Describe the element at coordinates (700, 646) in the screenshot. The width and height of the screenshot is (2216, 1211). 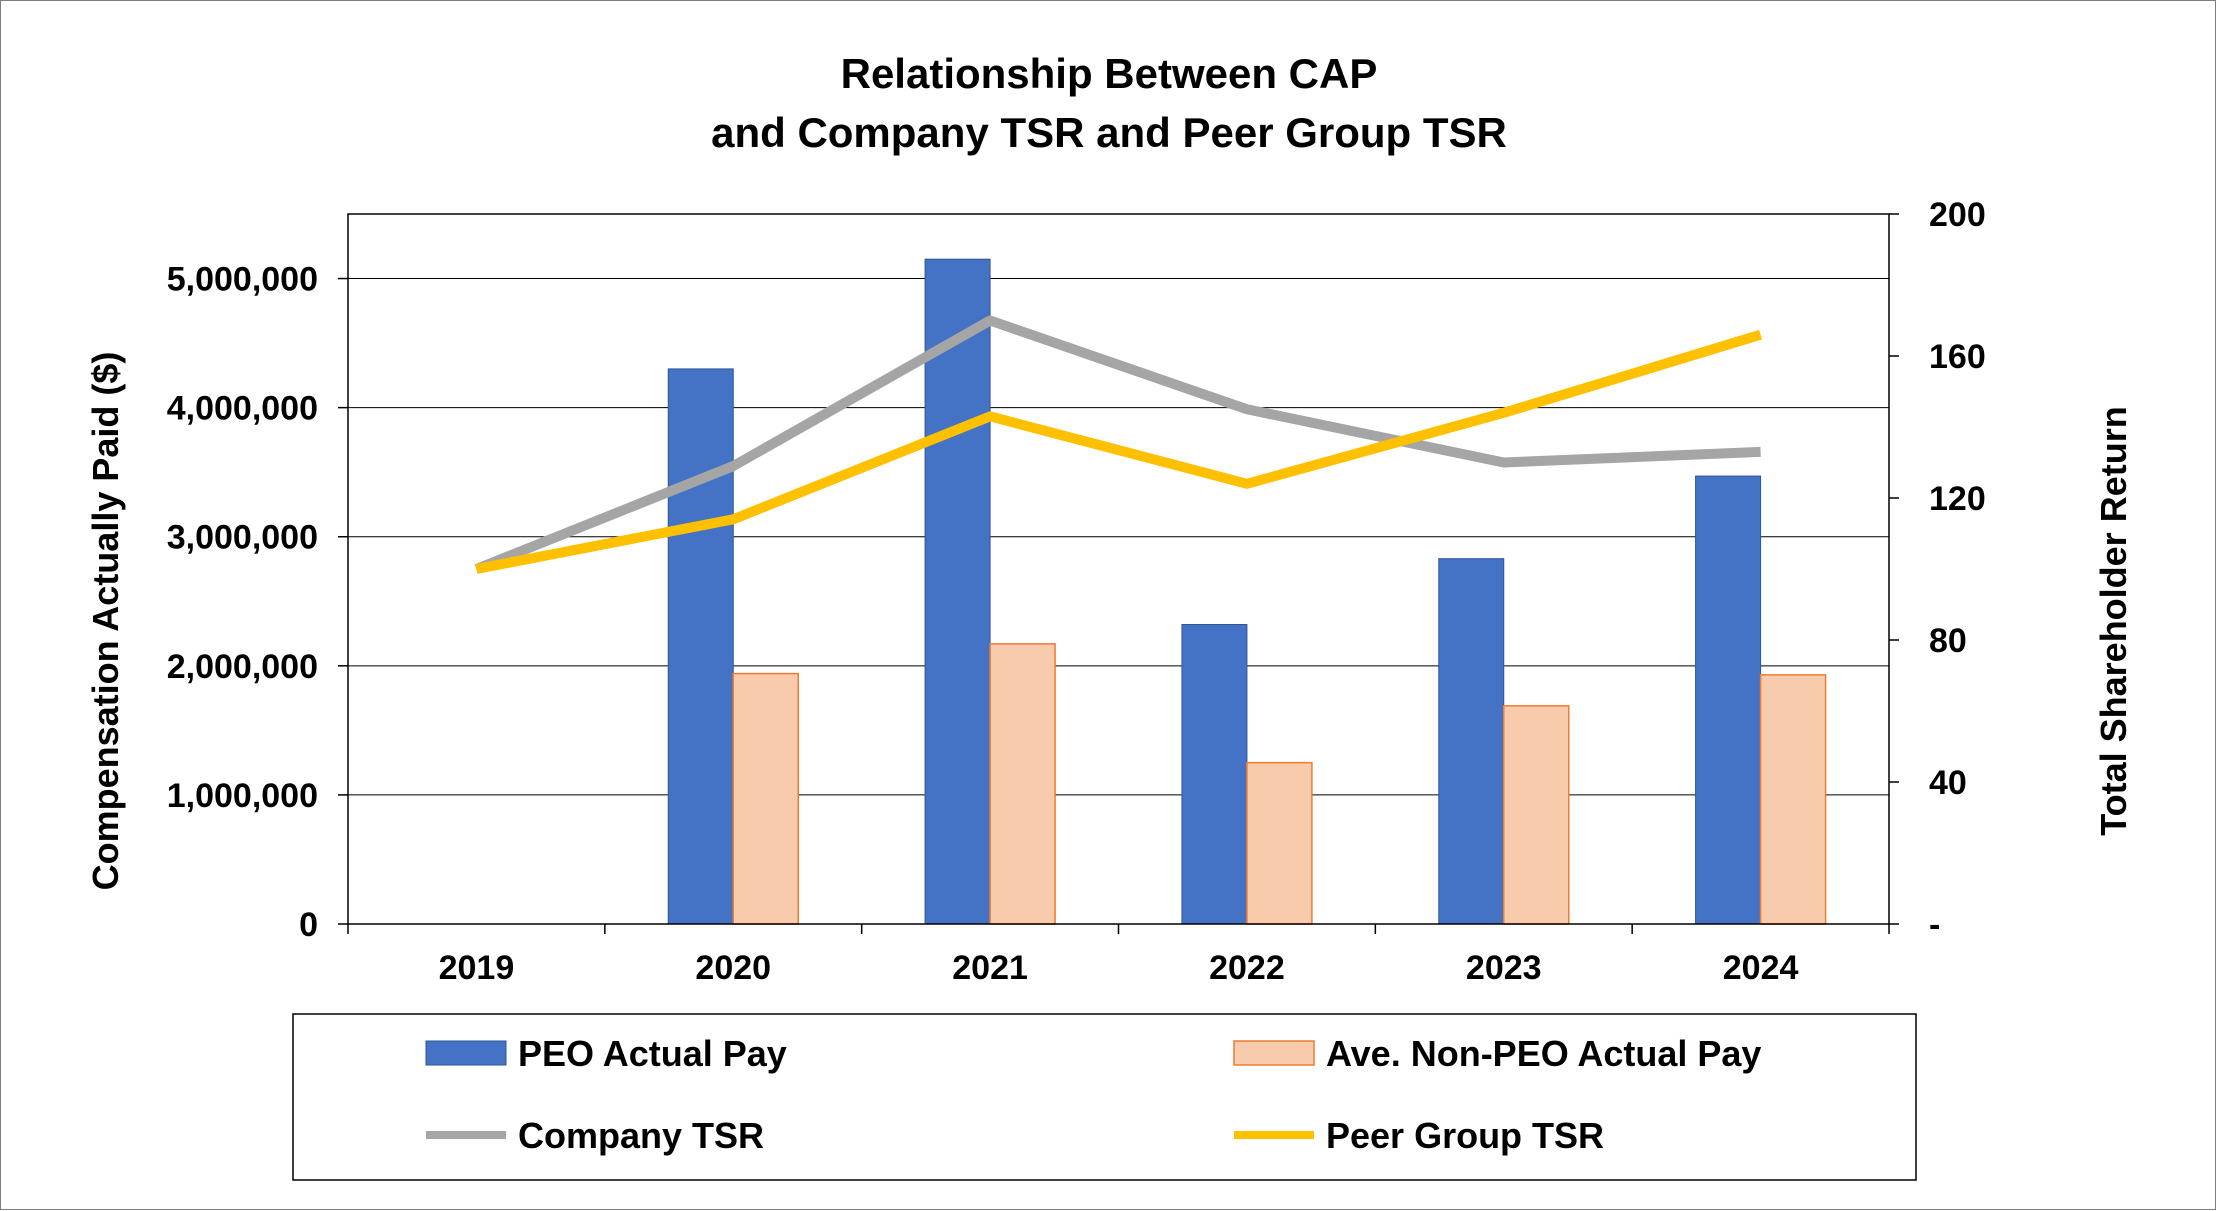
I see `bar-peo-2020` at that location.